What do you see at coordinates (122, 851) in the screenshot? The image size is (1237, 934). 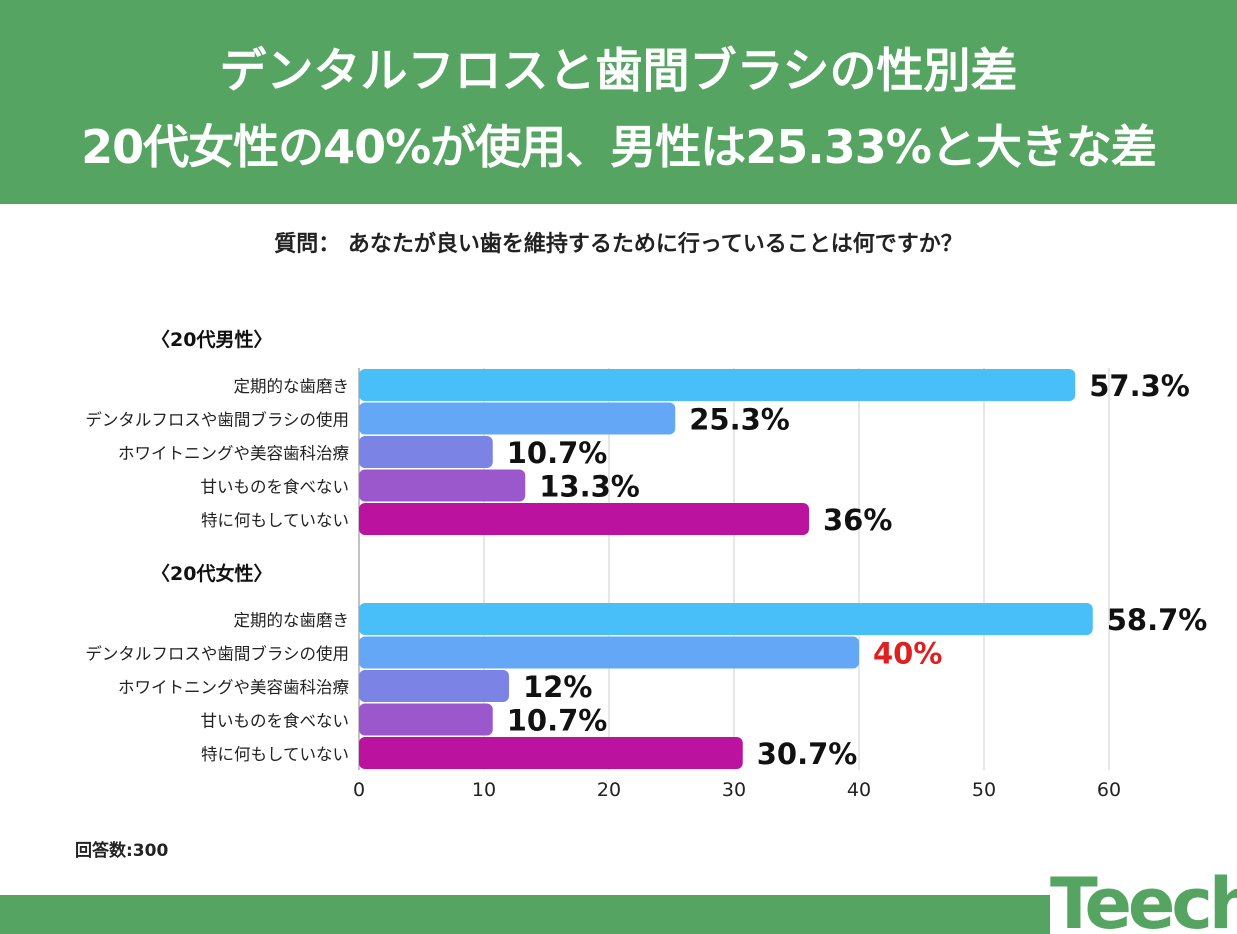 I see `response-count: 回答数:300` at bounding box center [122, 851].